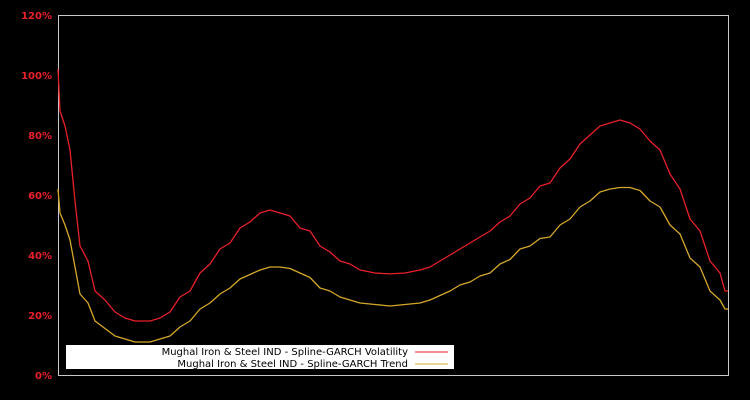 The image size is (750, 400). I want to click on y-tick-label: 20%, so click(40, 316).